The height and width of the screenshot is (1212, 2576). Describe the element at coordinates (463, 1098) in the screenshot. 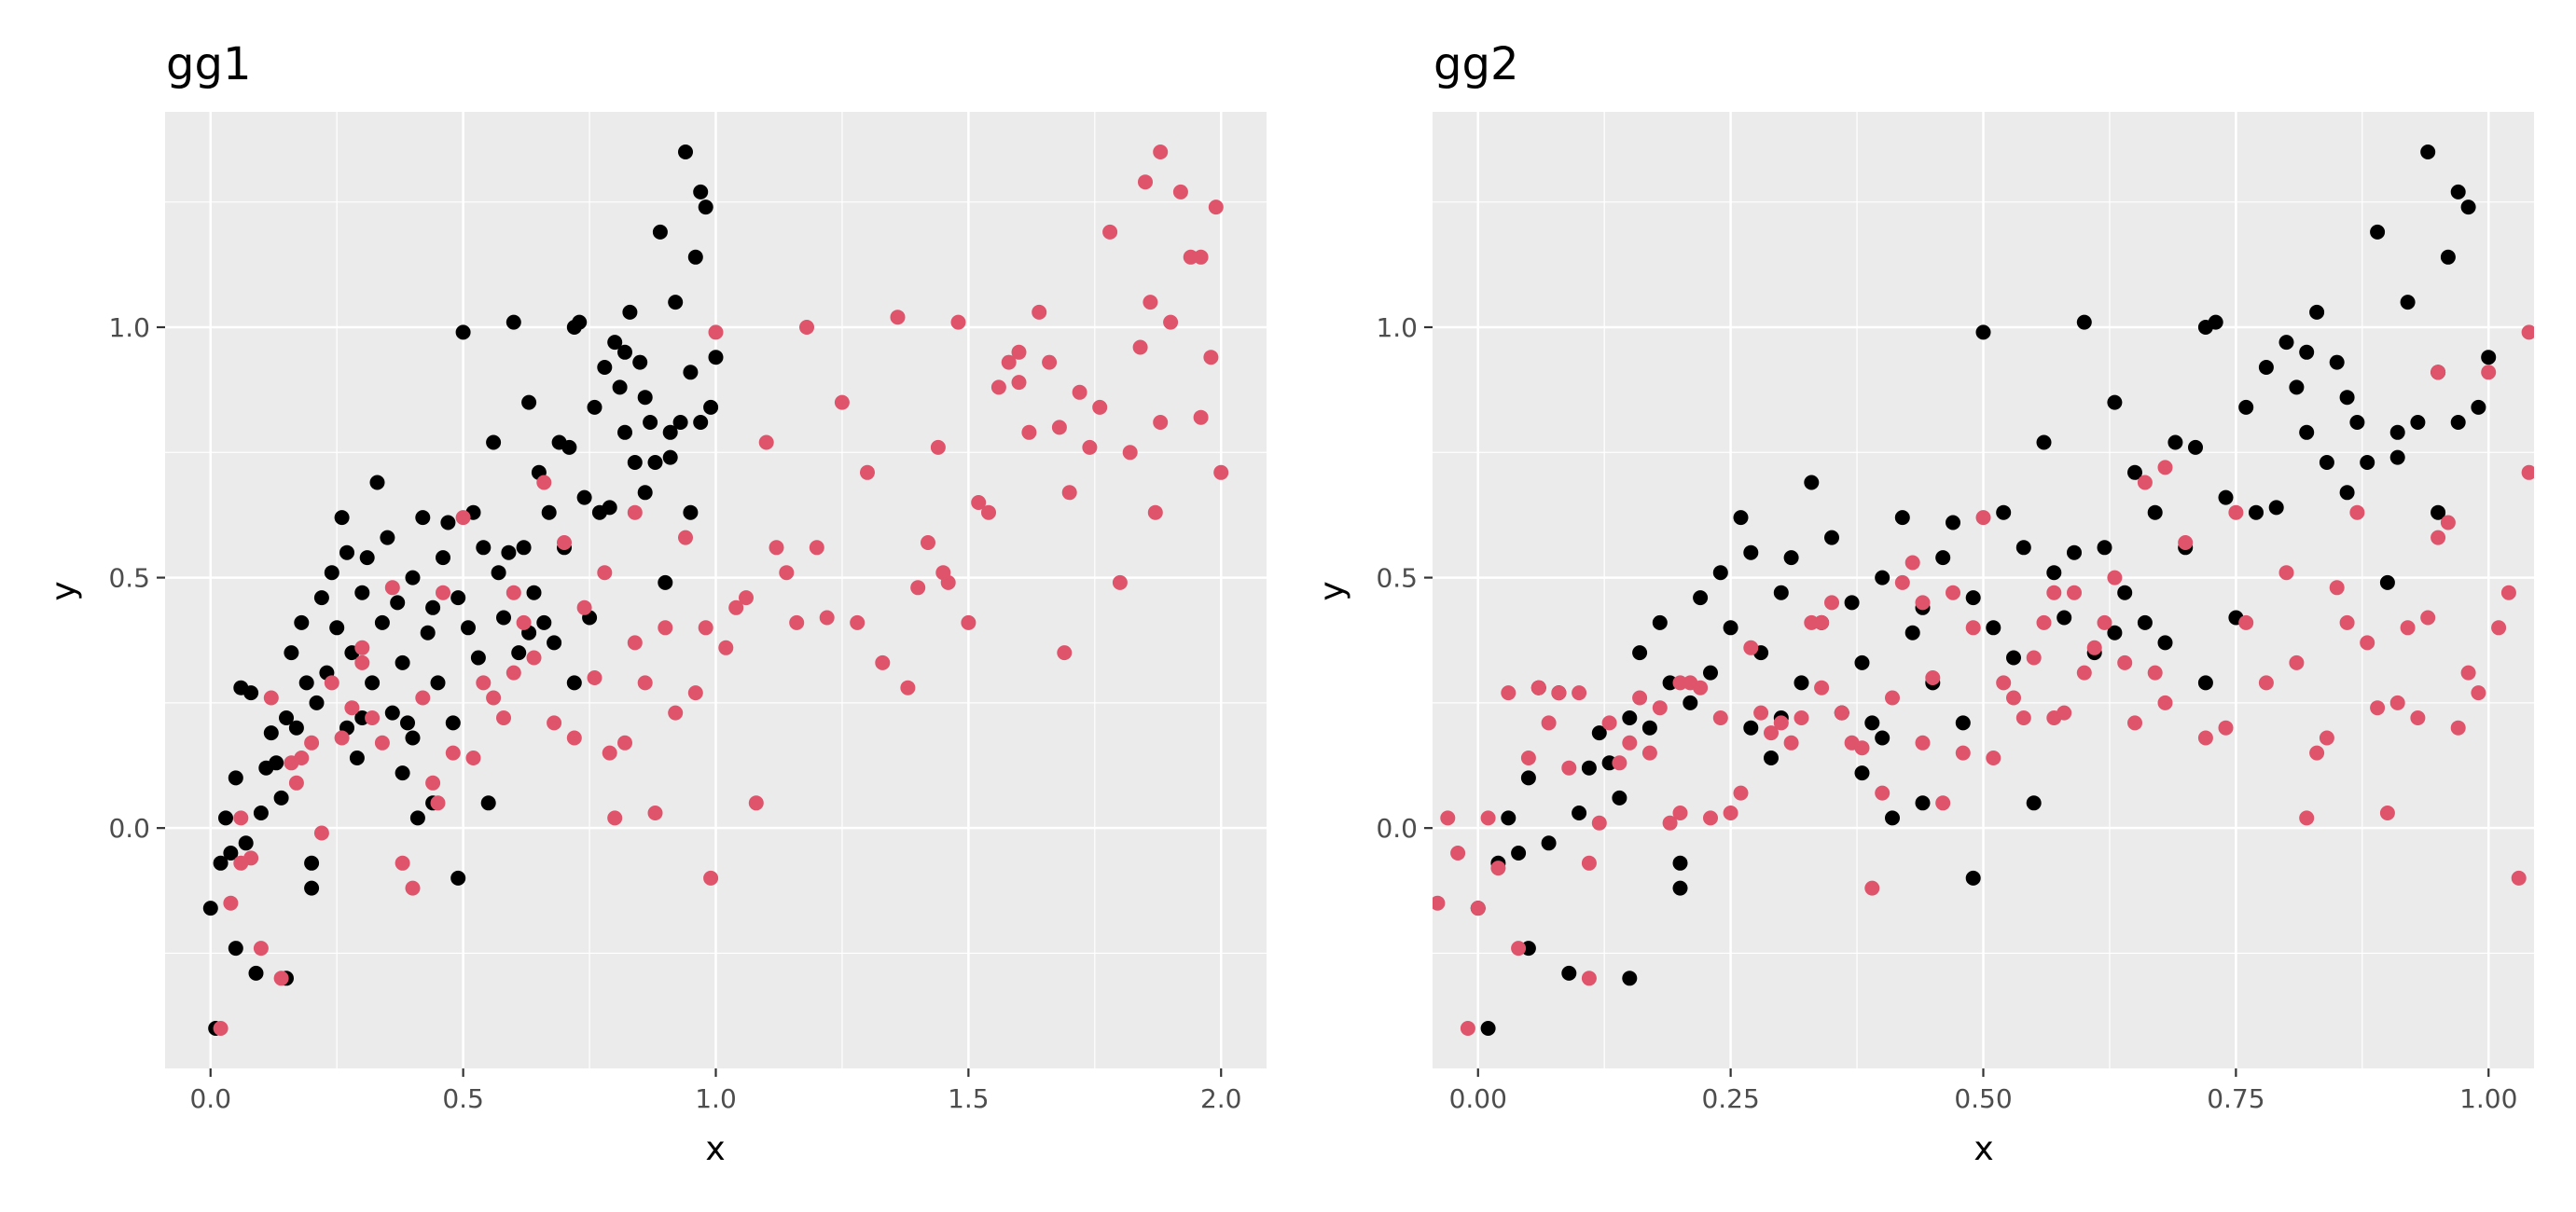

I see `x-tick-label: 0.5` at that location.